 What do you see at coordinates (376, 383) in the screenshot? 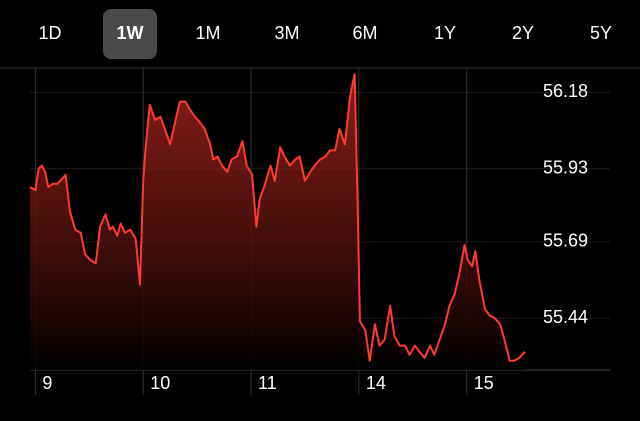
I see `x-tick-label: 14` at bounding box center [376, 383].